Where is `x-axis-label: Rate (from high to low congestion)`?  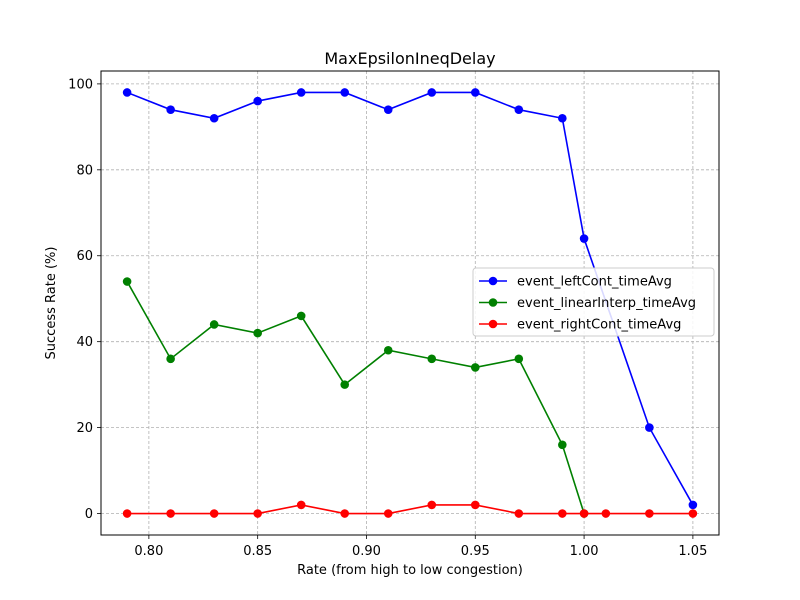 x-axis-label: Rate (from high to low congestion) is located at coordinates (410, 570).